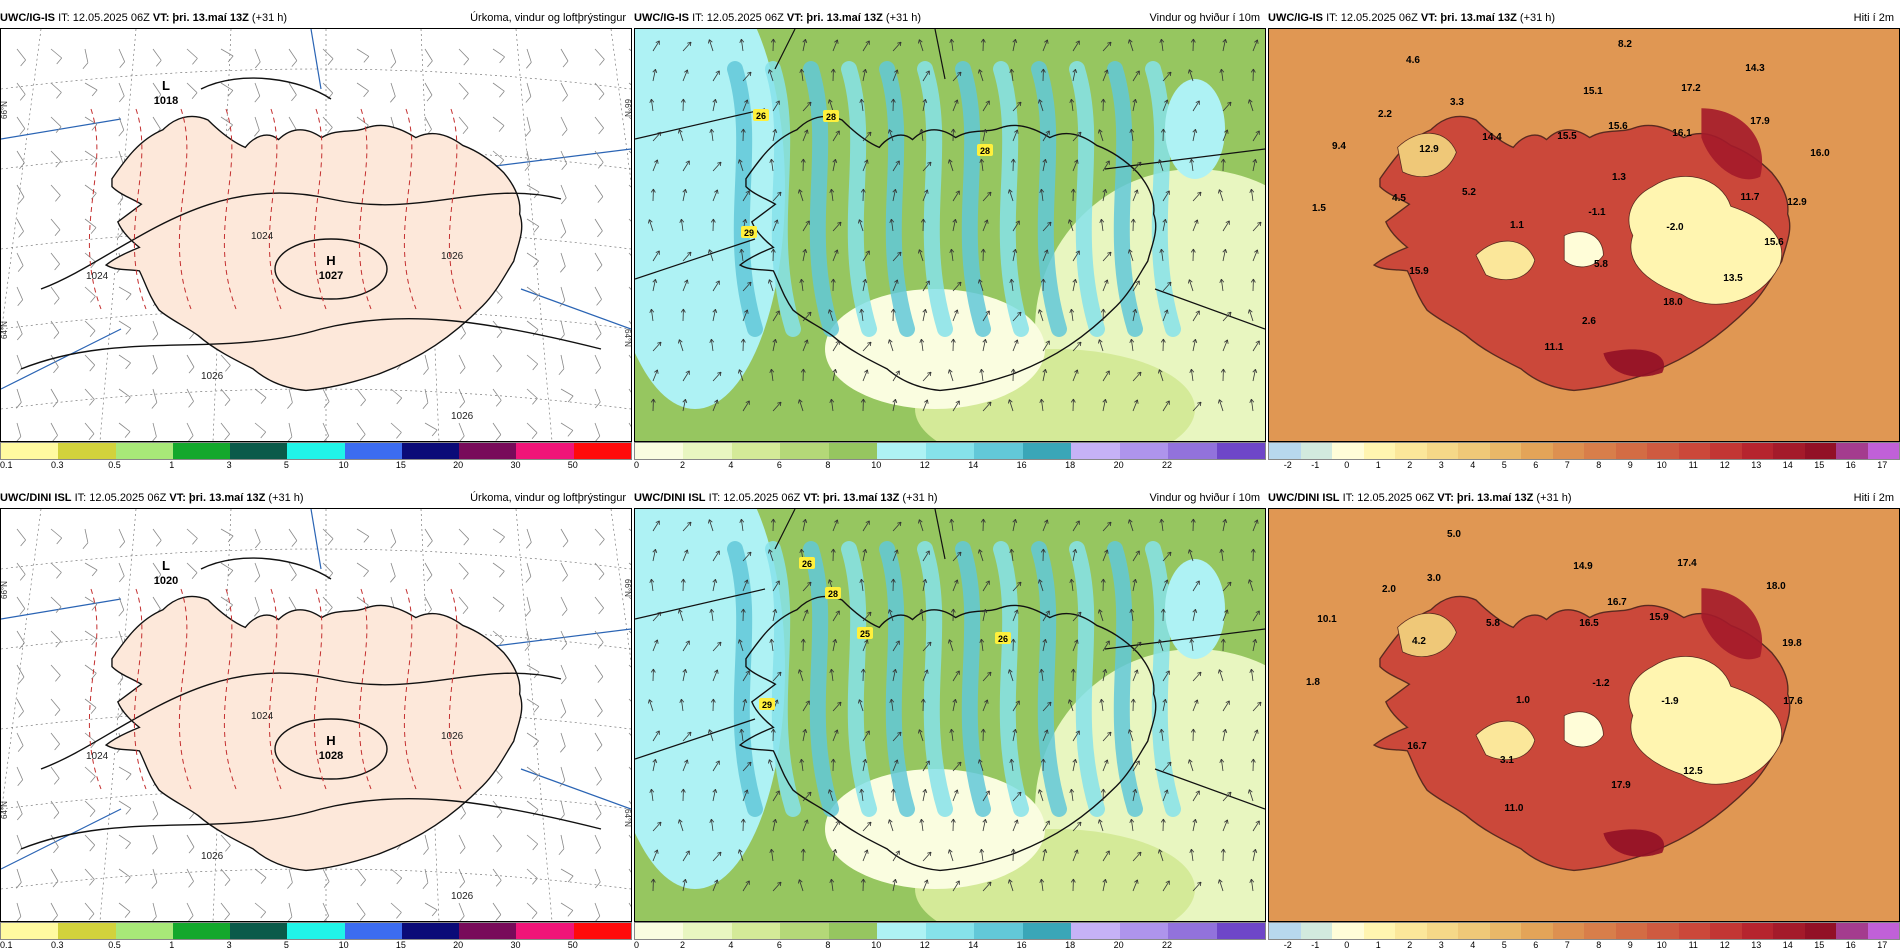 The width and height of the screenshot is (1900, 952). What do you see at coordinates (670, 498) in the screenshot?
I see `model-name: UWC/DINI ISL` at bounding box center [670, 498].